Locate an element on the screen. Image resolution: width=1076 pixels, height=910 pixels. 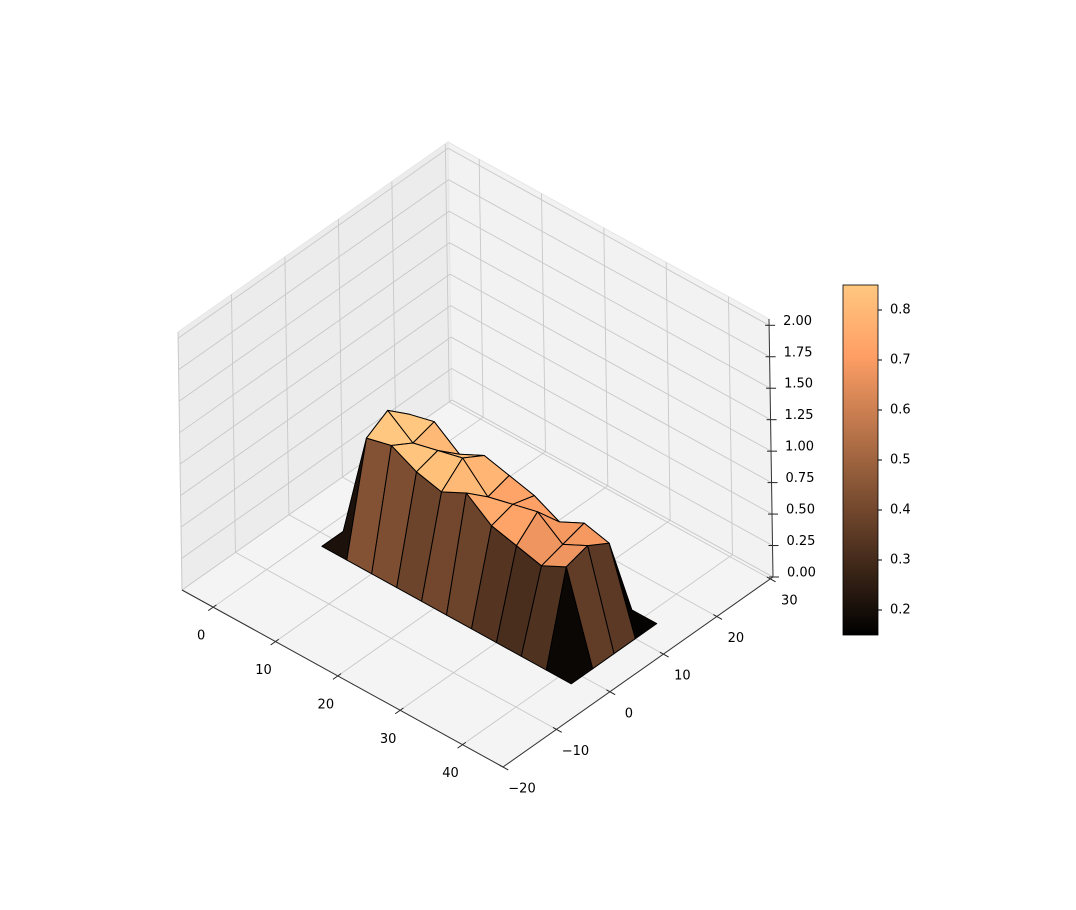
y-tick-label: 10 is located at coordinates (682, 676).